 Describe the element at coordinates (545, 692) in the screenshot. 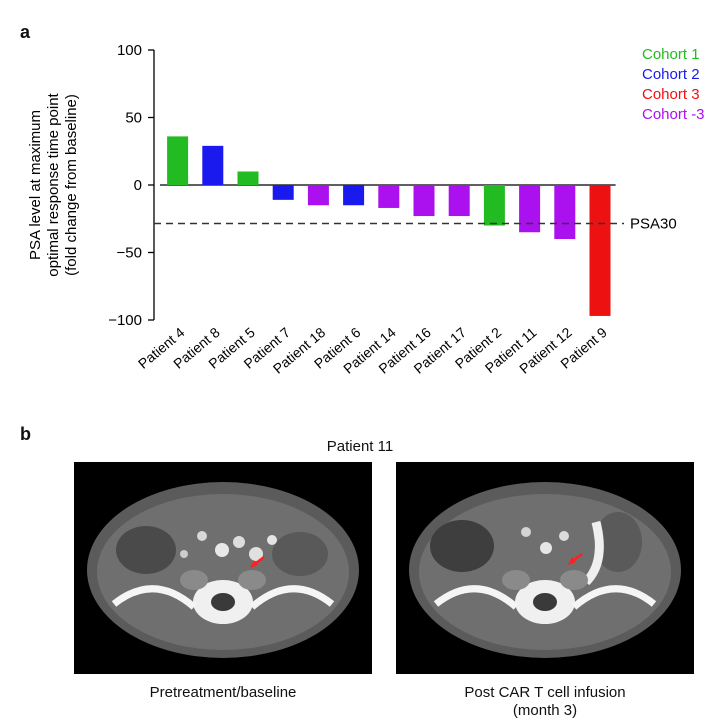

I see `caption-post-infusion-line-1: Post CAR T cell infusion` at that location.